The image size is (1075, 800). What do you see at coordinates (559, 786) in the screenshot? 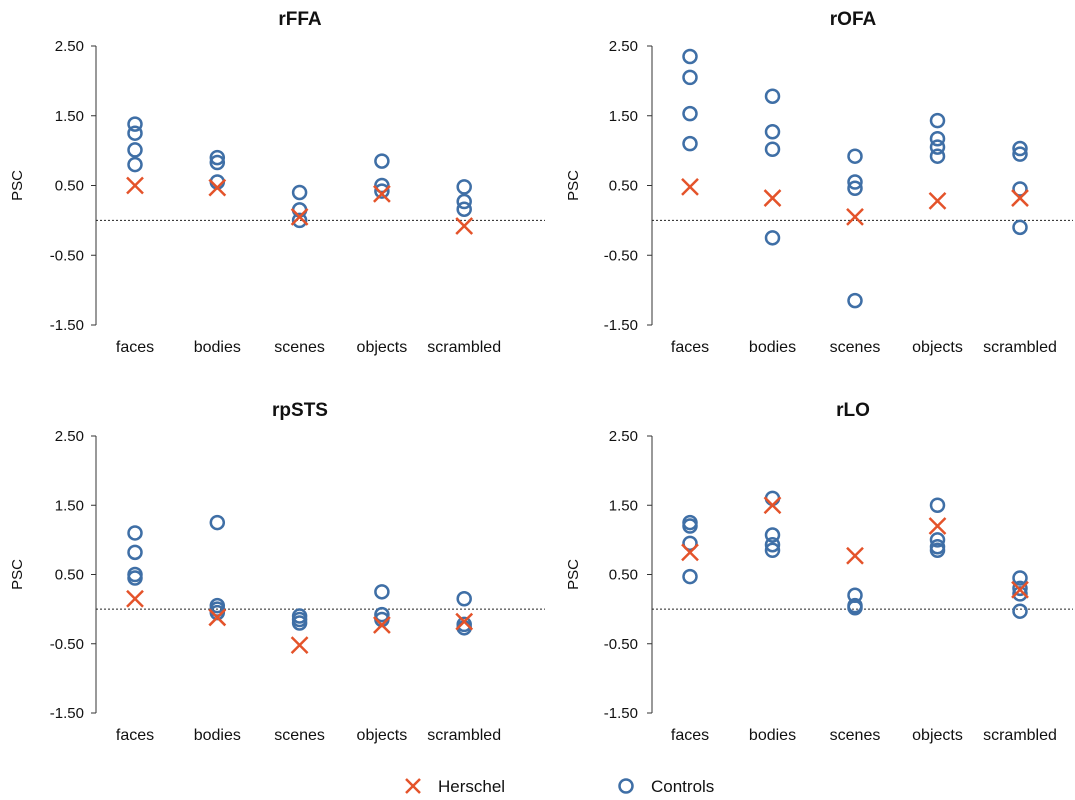
I see `legend: Herschel Controls` at bounding box center [559, 786].